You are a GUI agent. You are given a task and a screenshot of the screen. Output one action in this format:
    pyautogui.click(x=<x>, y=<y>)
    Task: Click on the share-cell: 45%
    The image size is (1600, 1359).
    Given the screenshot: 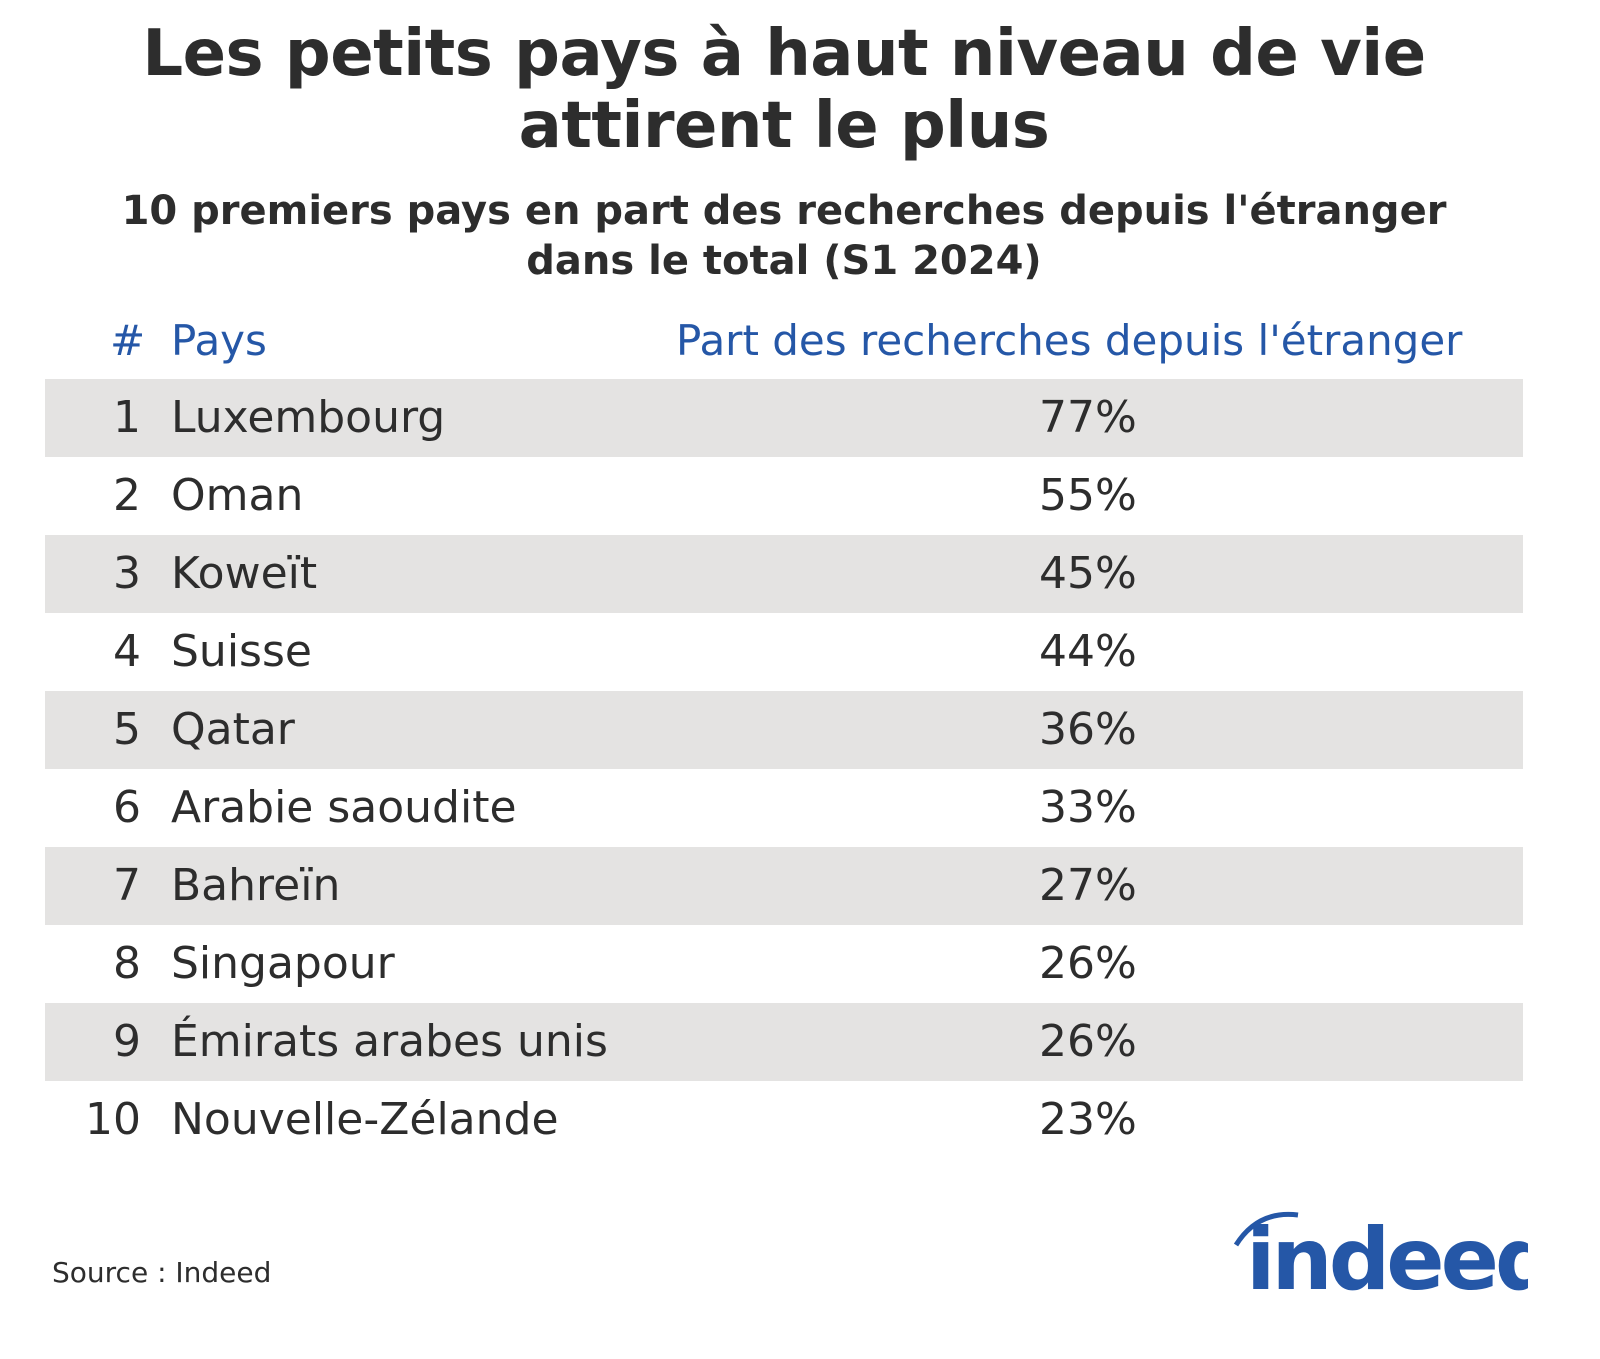 What is the action you would take?
    pyautogui.click(x=1088, y=573)
    